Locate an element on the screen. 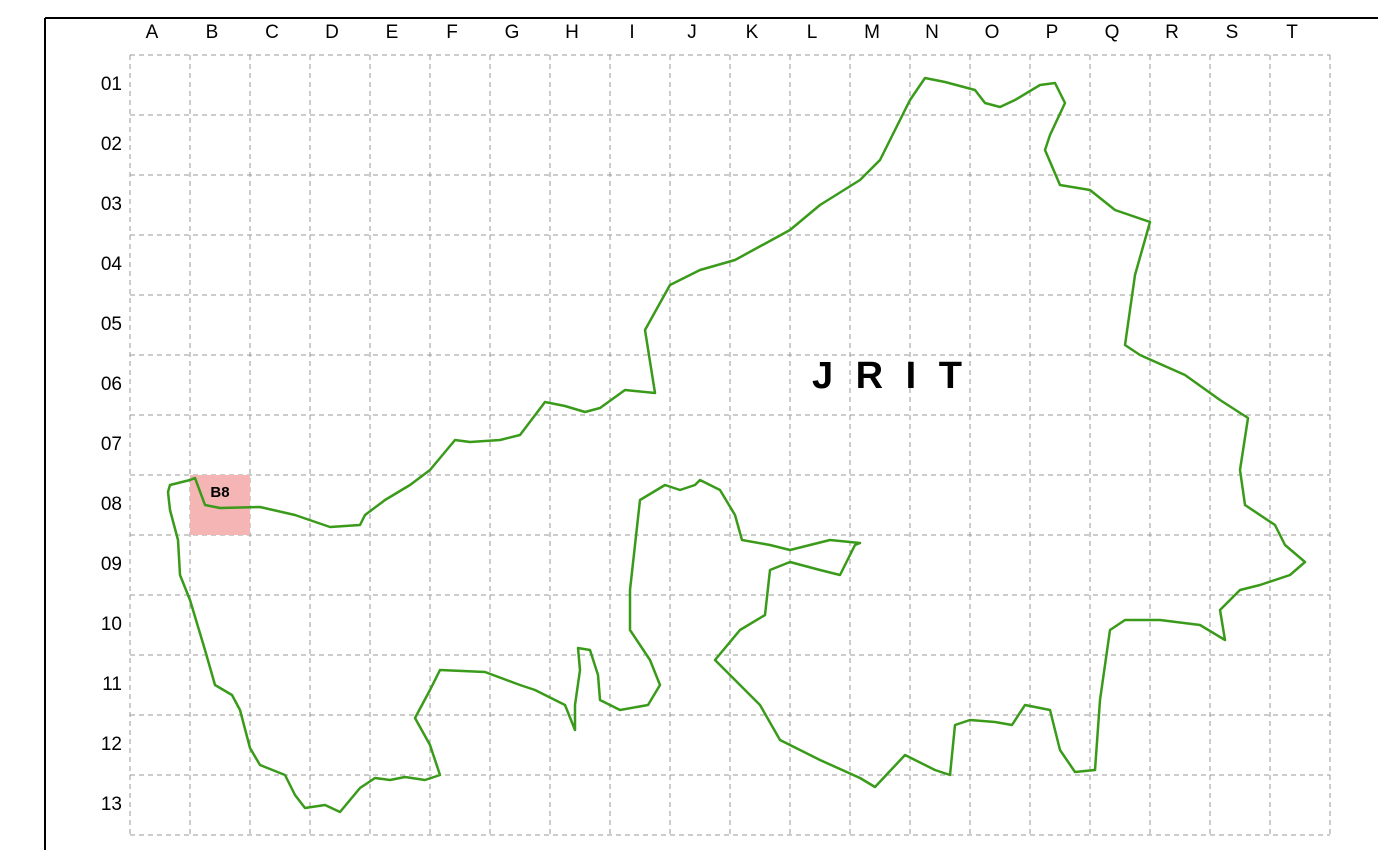  map-title: J R I T is located at coordinates (890, 376).